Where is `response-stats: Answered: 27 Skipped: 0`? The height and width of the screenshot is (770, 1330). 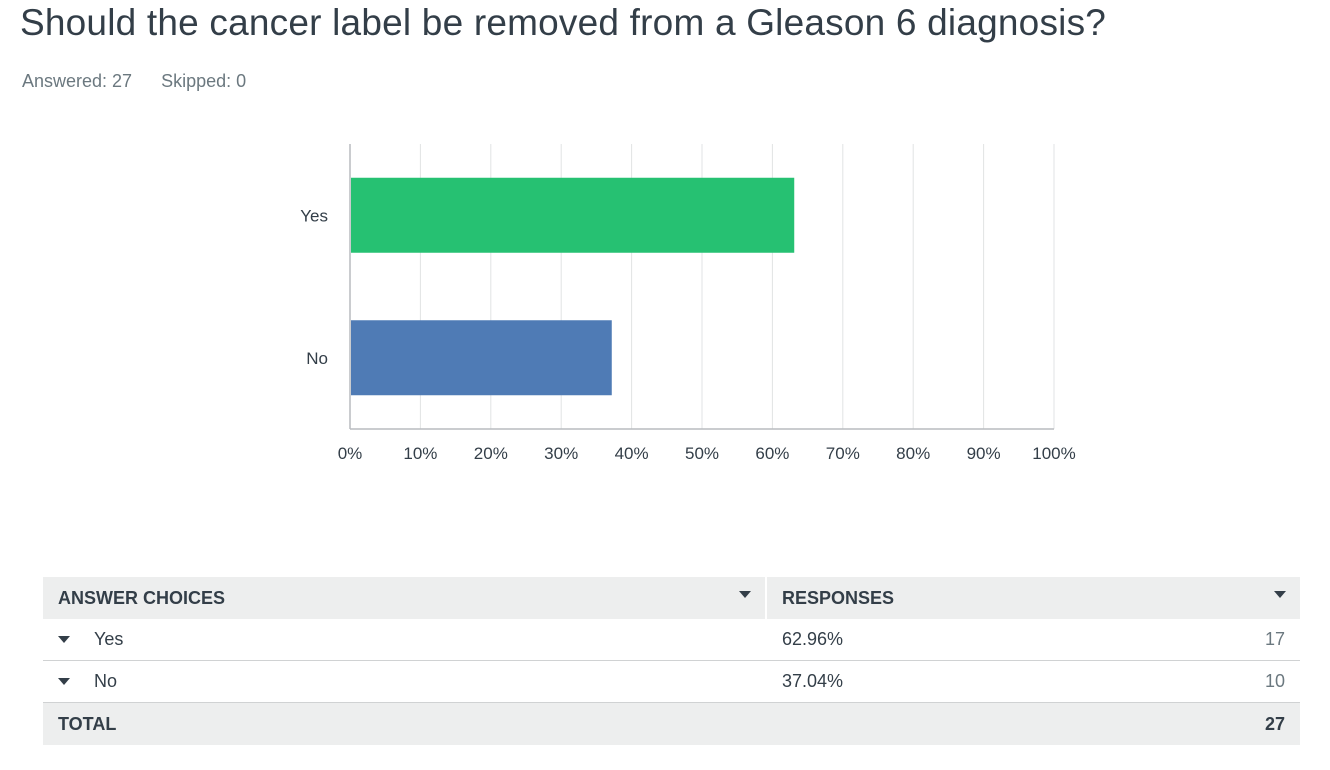
response-stats: Answered: 27 Skipped: 0 is located at coordinates (146, 81).